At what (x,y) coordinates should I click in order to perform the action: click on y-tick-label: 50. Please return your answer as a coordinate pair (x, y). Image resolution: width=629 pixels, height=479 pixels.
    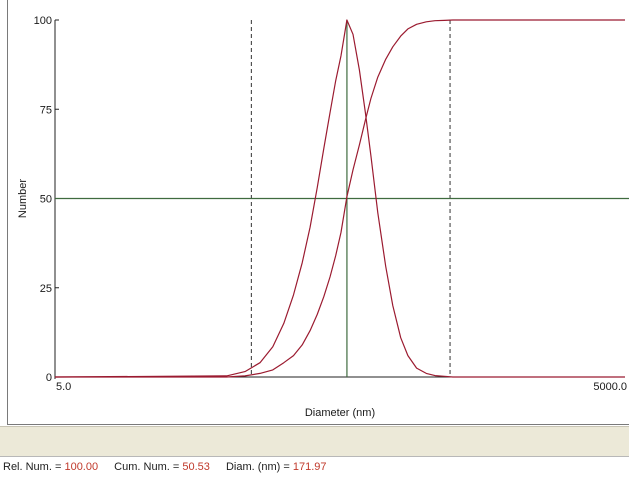
    Looking at the image, I should click on (46, 200).